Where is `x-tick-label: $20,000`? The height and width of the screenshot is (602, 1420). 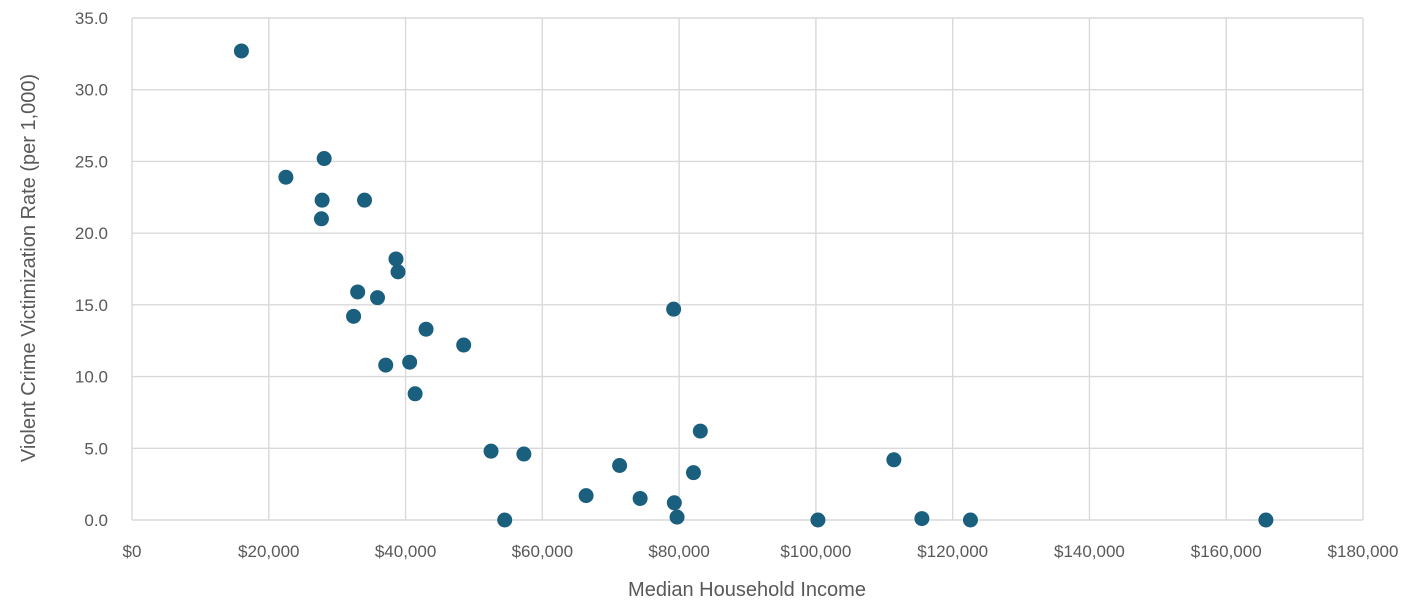 x-tick-label: $20,000 is located at coordinates (268, 551).